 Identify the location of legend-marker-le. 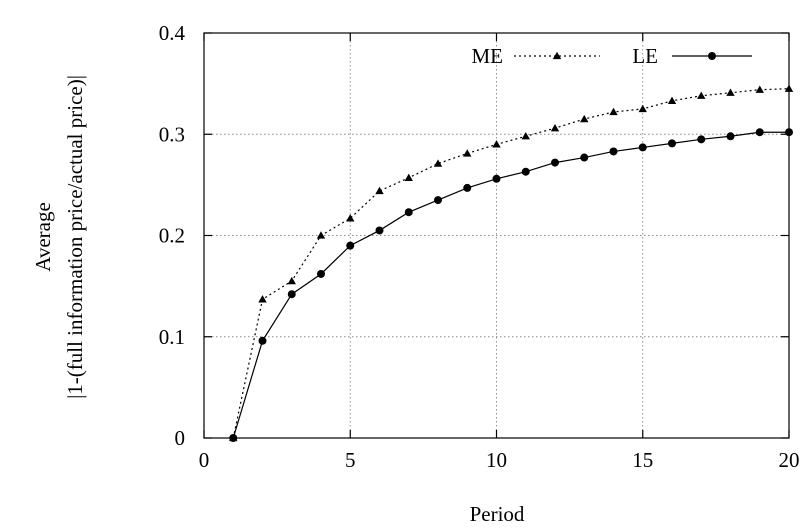
(712, 56).